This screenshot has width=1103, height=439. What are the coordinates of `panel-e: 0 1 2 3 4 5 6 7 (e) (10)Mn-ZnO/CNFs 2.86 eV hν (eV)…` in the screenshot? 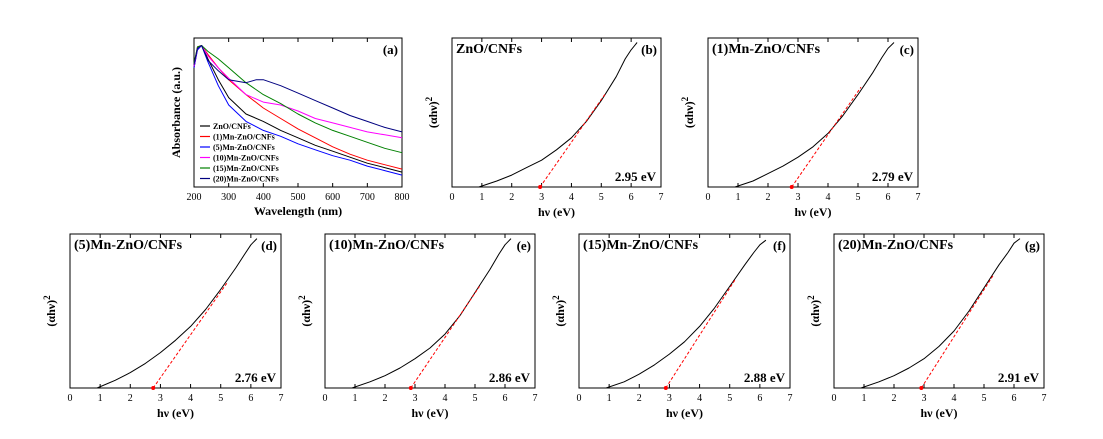 It's located at (417, 326).